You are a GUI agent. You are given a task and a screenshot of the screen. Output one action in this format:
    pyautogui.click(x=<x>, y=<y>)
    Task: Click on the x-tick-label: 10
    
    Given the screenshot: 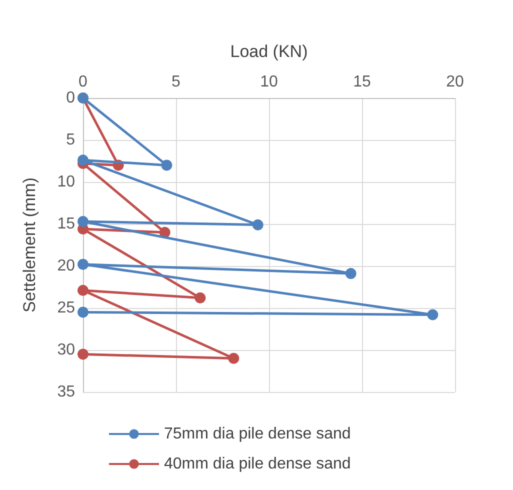 What is the action you would take?
    pyautogui.click(x=269, y=82)
    